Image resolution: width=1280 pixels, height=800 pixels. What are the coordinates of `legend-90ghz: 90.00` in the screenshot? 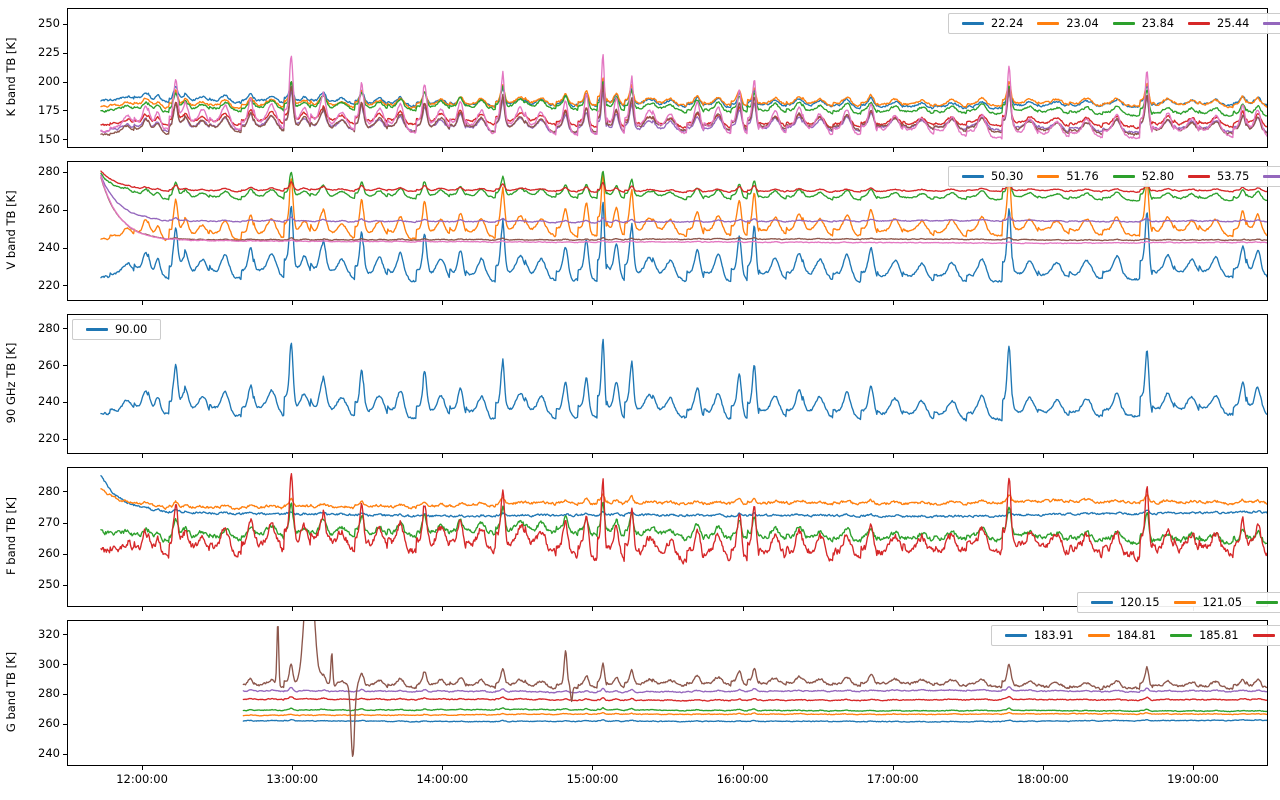 It's located at (117, 329).